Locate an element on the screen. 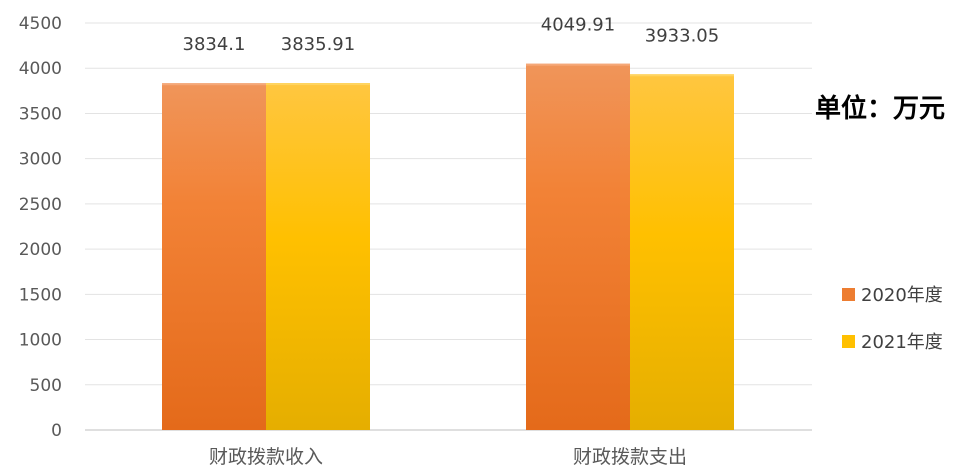 This screenshot has width=965, height=473. y-tick-label: 2500 is located at coordinates (40, 205).